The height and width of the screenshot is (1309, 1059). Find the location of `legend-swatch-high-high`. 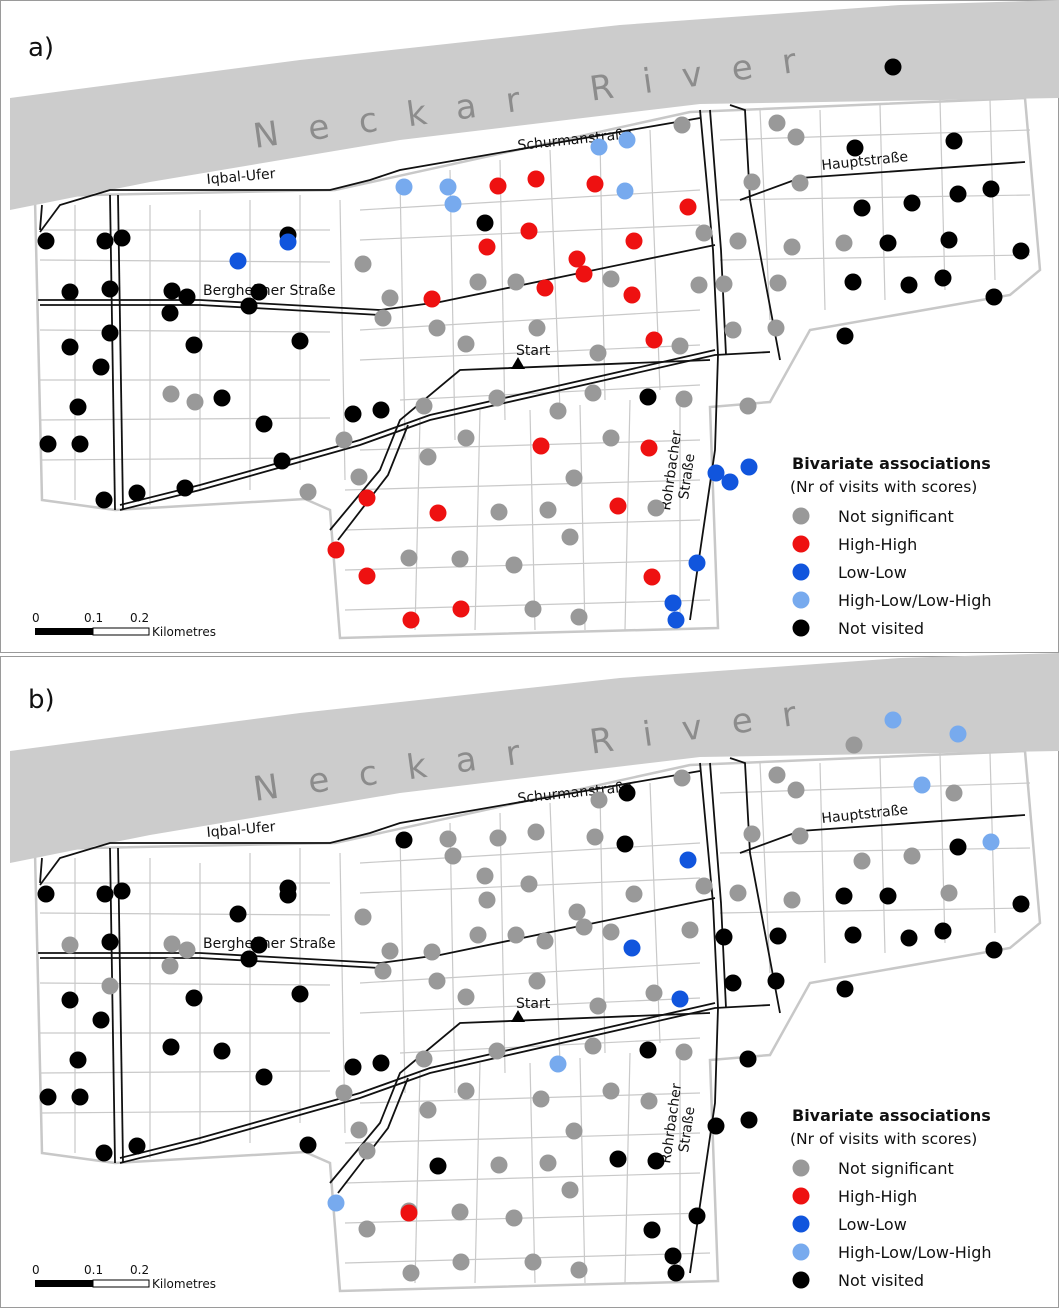

legend-swatch-high-high is located at coordinates (801, 1196).